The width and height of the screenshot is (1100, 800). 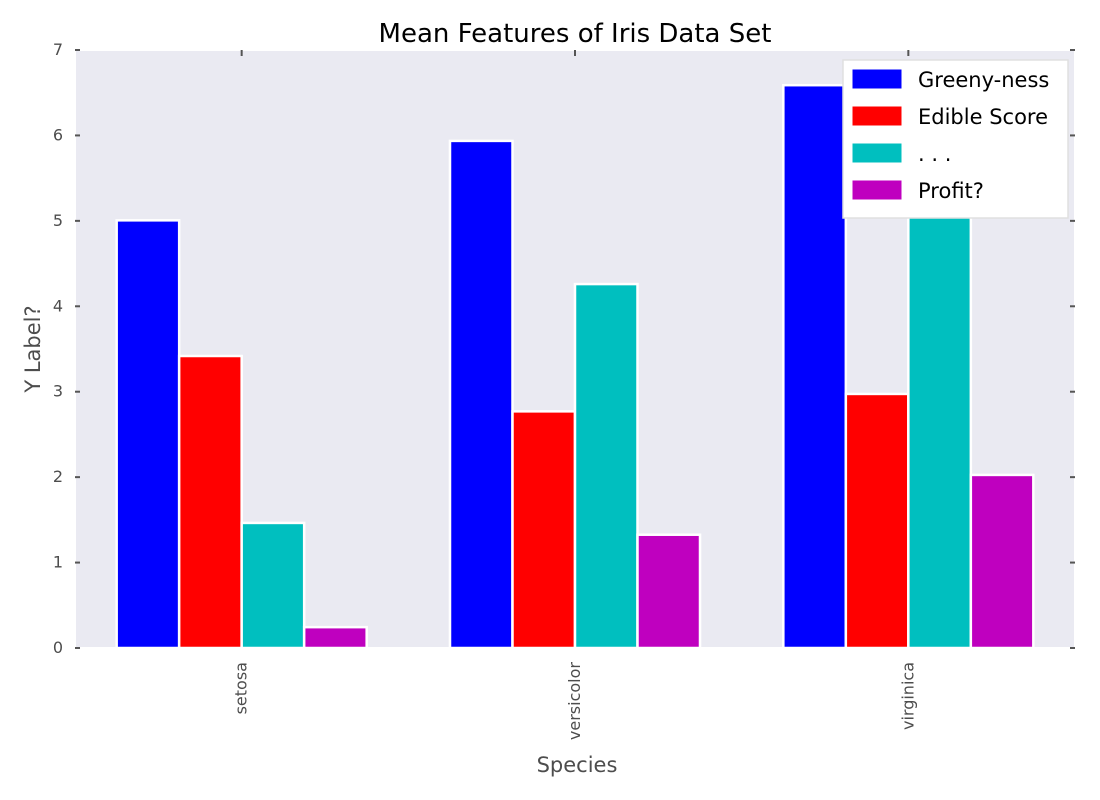 I want to click on y-axis-label: Y Label?, so click(x=33, y=349).